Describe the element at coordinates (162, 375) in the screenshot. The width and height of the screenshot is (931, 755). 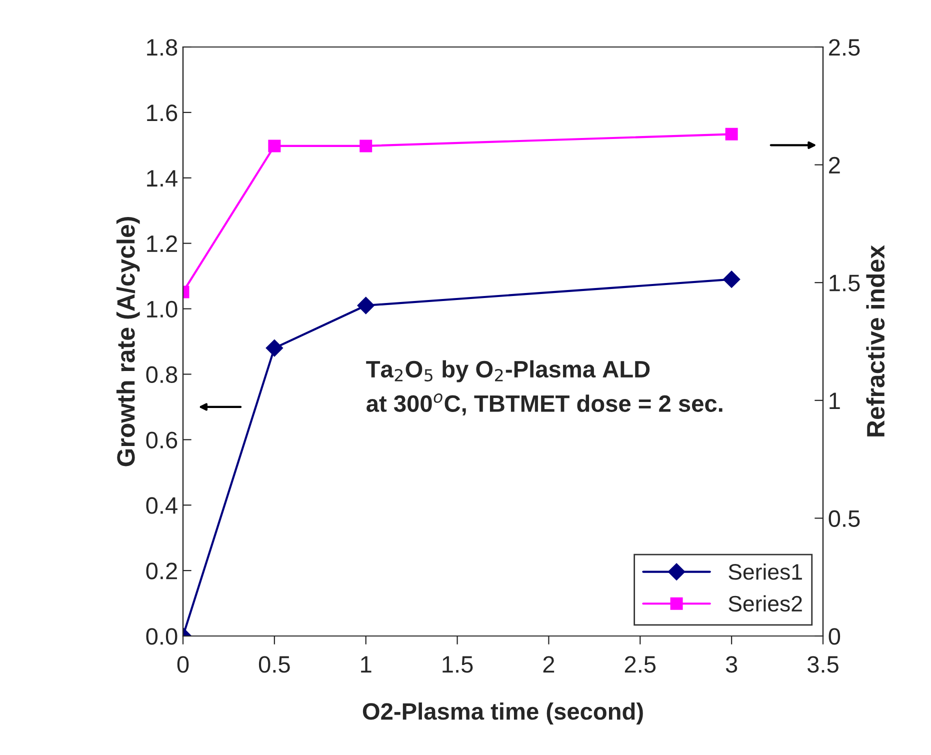
I see `y-tick-label: 0.8` at that location.